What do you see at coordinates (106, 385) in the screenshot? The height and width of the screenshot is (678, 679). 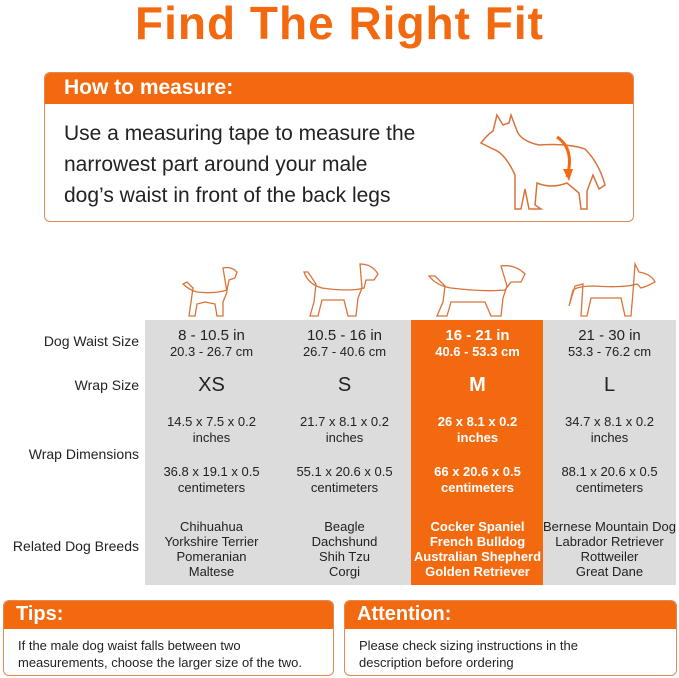 I see `label-wrap-size: Wrap Size` at bounding box center [106, 385].